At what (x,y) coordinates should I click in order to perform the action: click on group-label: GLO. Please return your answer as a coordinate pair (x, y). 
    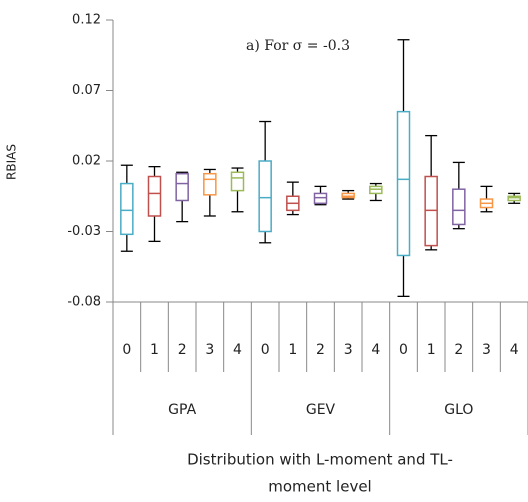
    Looking at the image, I should click on (458, 410).